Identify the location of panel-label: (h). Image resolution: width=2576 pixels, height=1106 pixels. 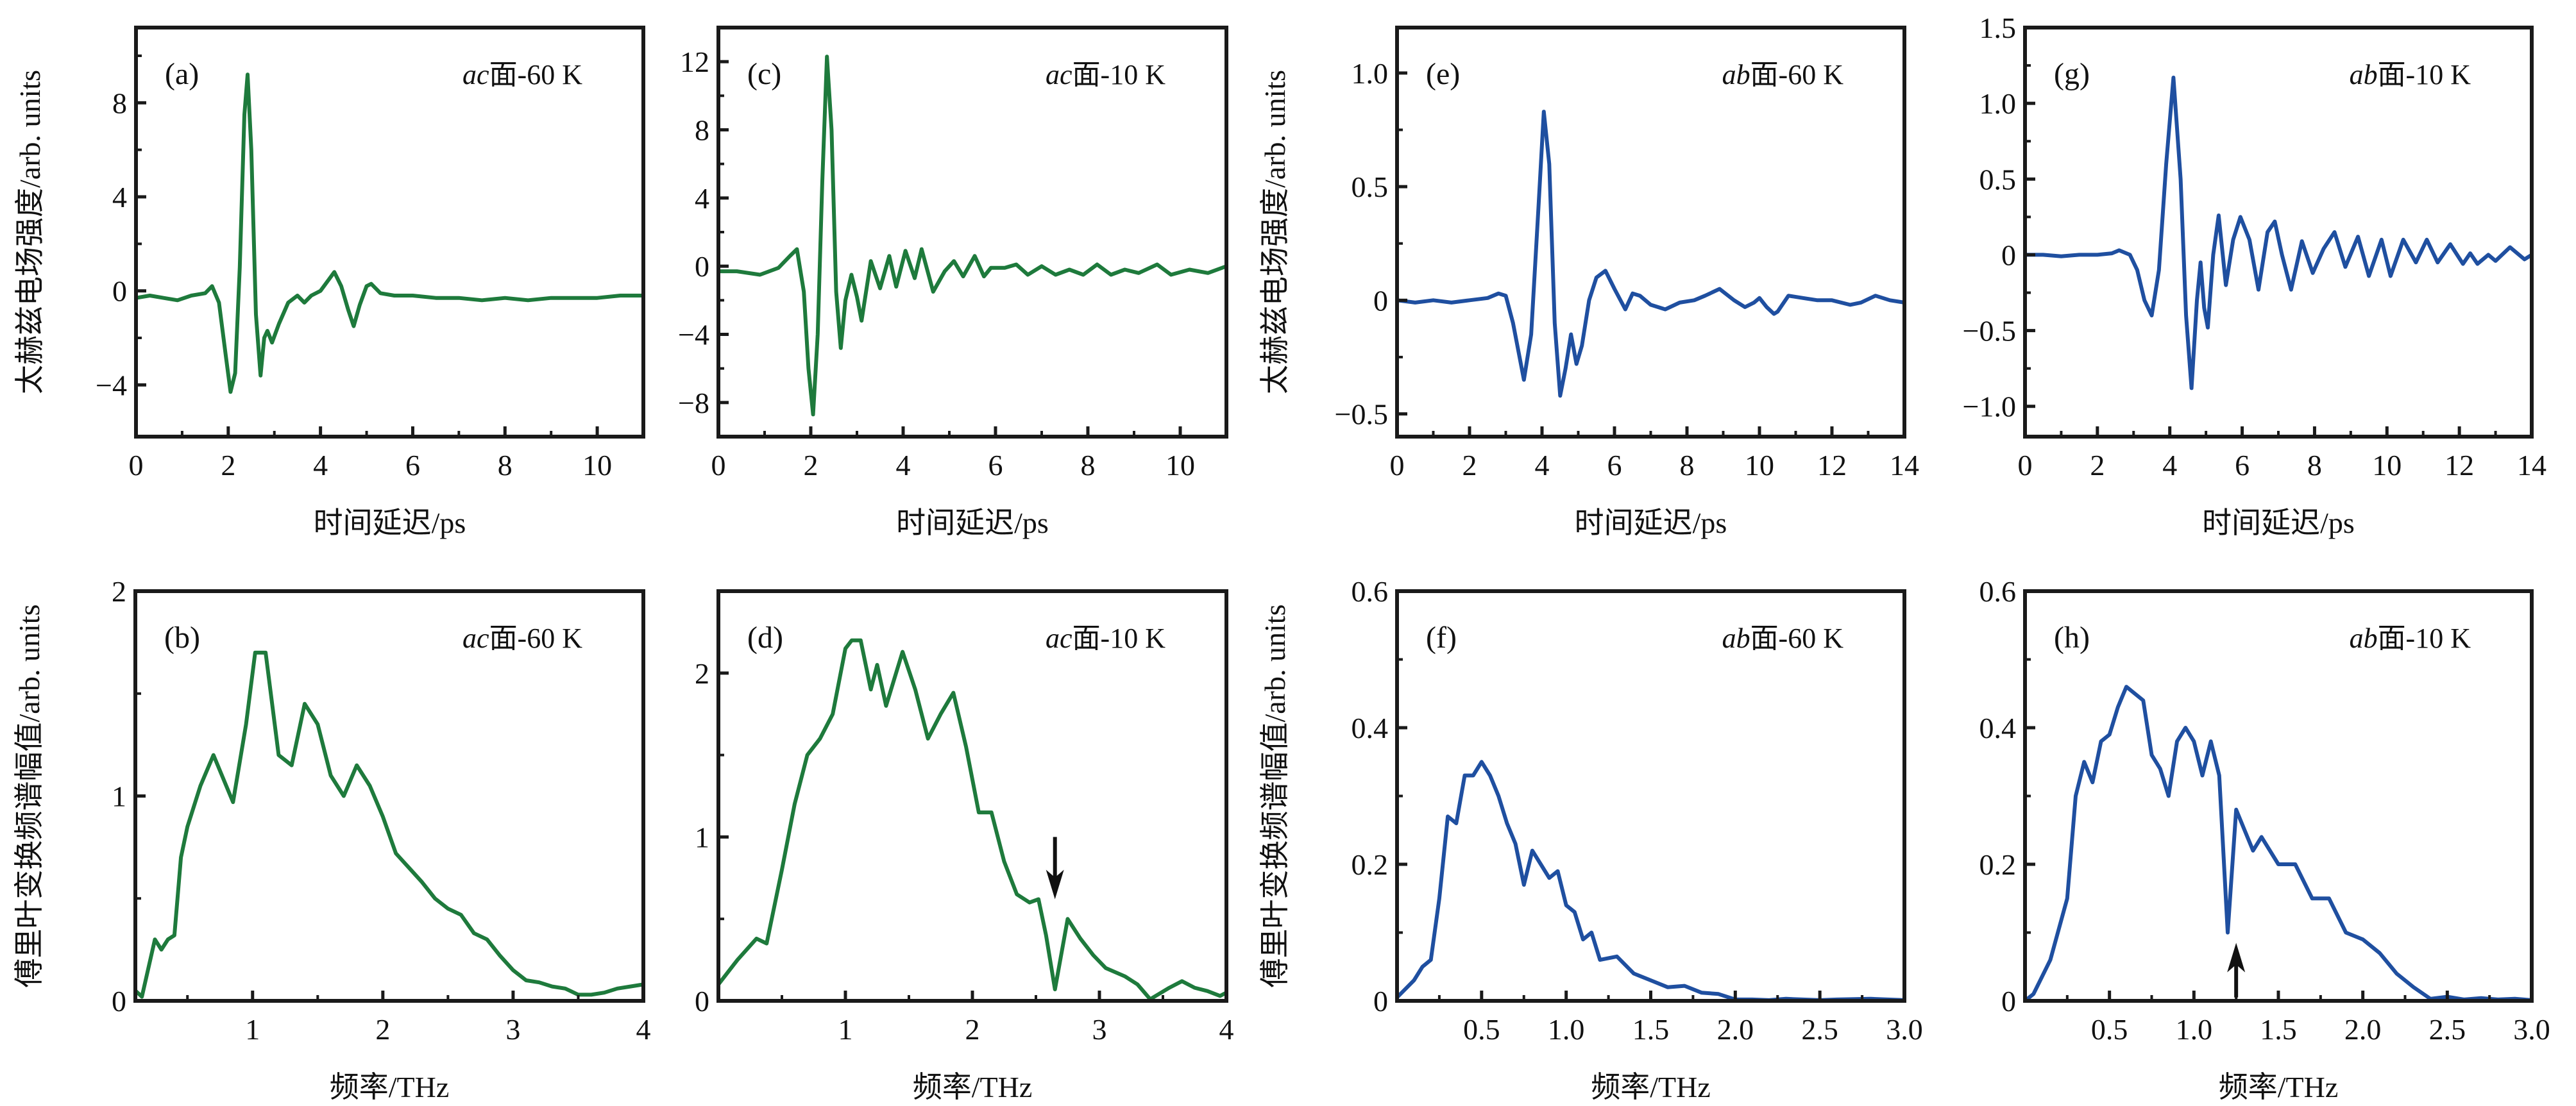
(2072, 638).